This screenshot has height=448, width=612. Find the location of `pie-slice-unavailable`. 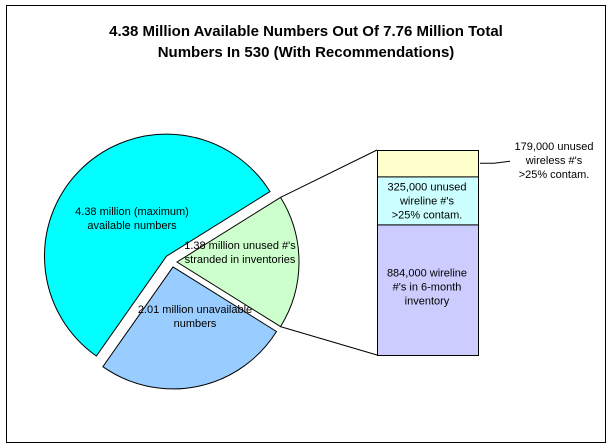

pie-slice-unavailable is located at coordinates (190, 328).